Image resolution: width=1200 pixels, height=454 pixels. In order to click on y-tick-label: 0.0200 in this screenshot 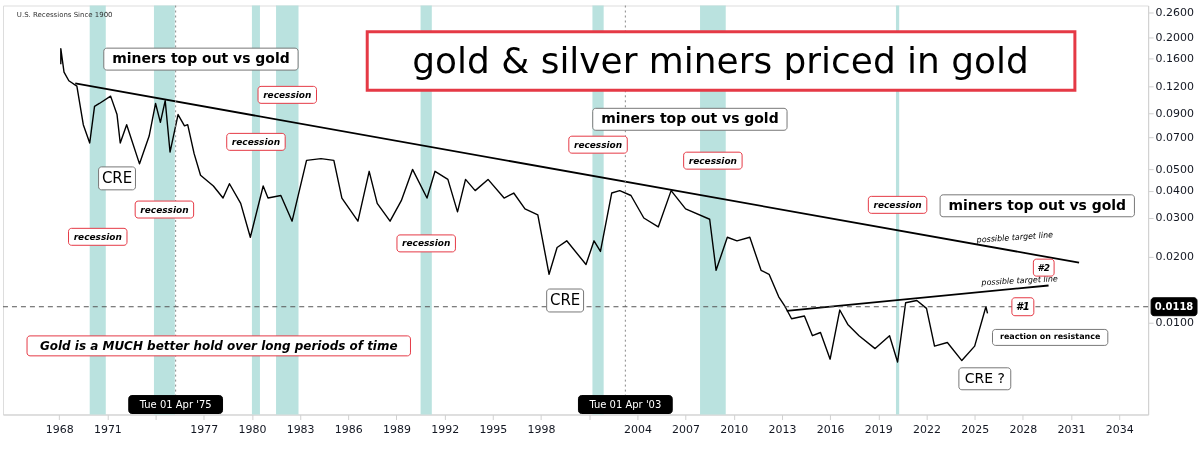, I will do `click(1175, 257)`.